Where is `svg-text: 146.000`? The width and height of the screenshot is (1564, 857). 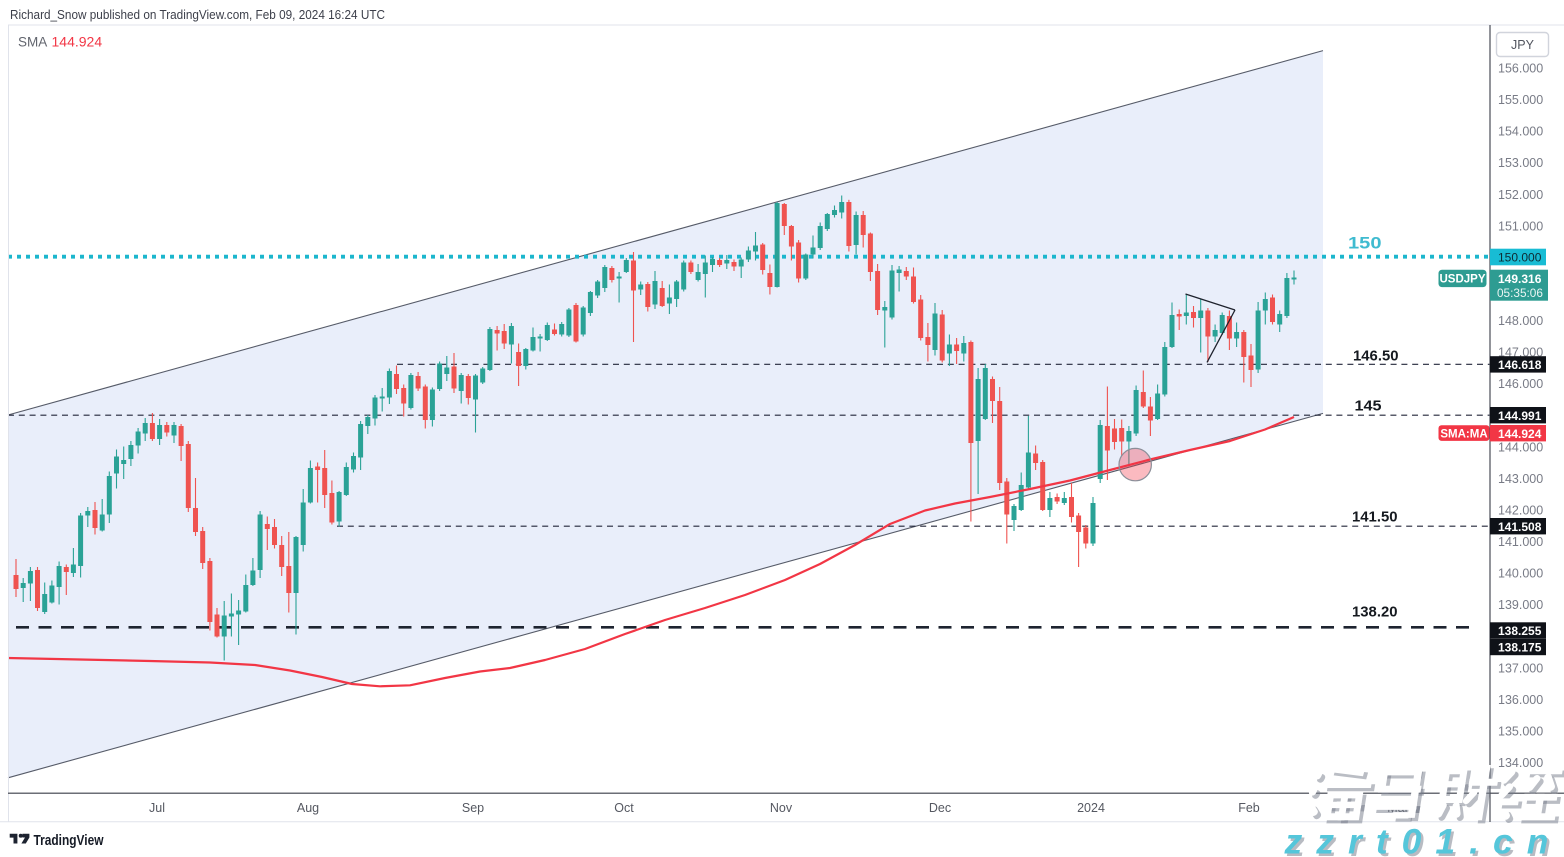
svg-text: 146.000 is located at coordinates (1520, 384).